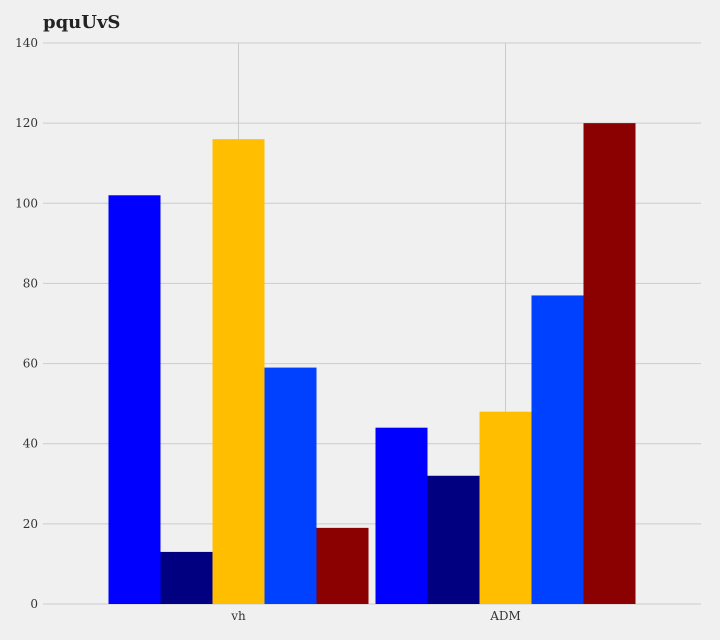 The height and width of the screenshot is (640, 720). I want to click on y-tick-label: 120, so click(26, 123).